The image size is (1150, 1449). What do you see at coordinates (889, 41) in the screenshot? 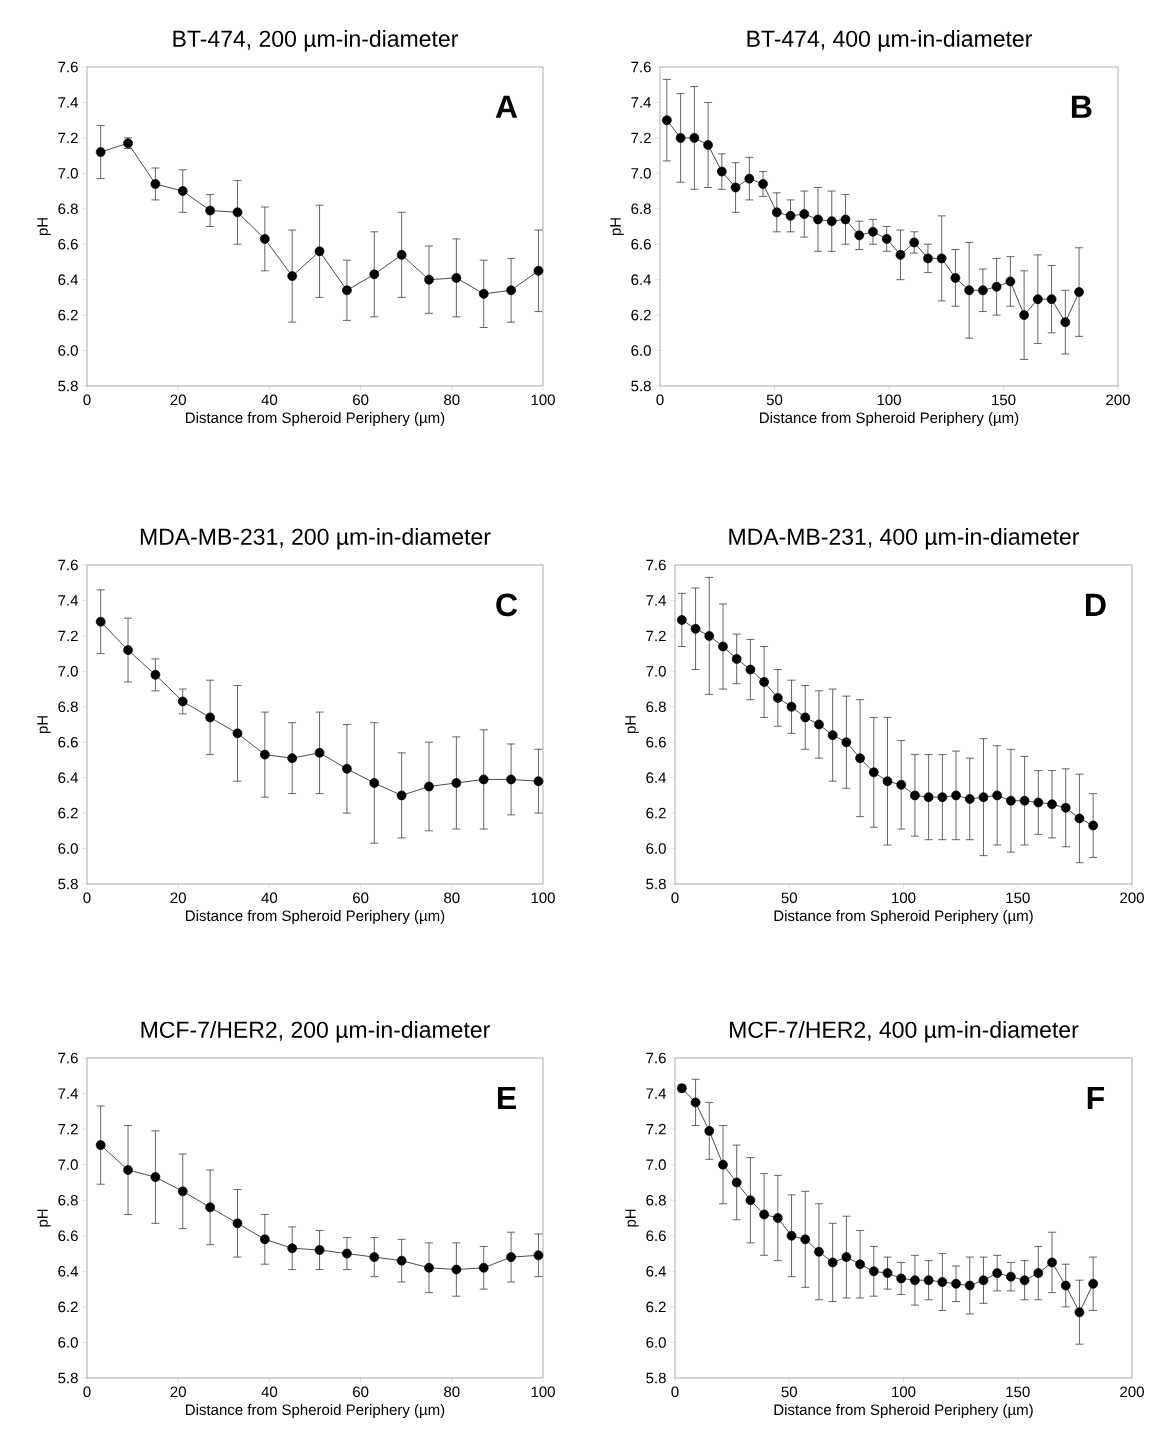
I see `chart-title: BT-474, 400 µm-in-diameter` at bounding box center [889, 41].